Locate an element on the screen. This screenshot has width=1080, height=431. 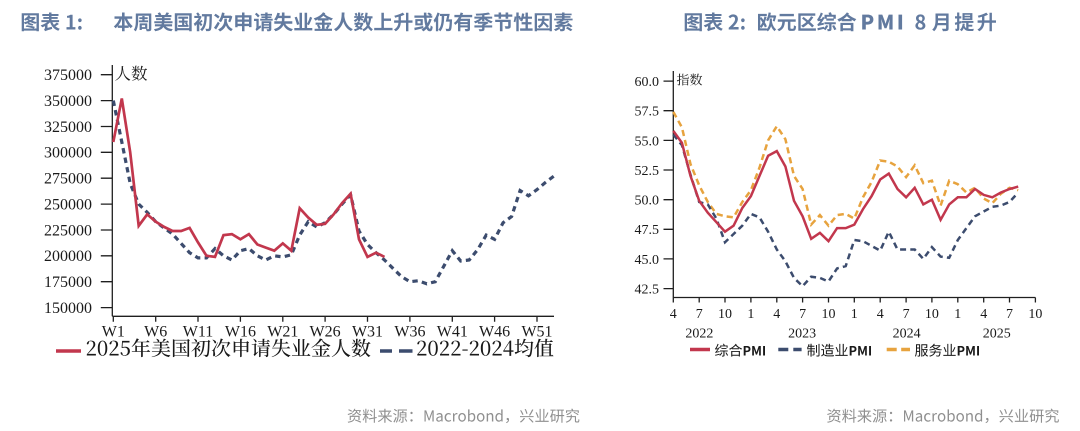
svg-text: W41 is located at coordinates (452, 332).